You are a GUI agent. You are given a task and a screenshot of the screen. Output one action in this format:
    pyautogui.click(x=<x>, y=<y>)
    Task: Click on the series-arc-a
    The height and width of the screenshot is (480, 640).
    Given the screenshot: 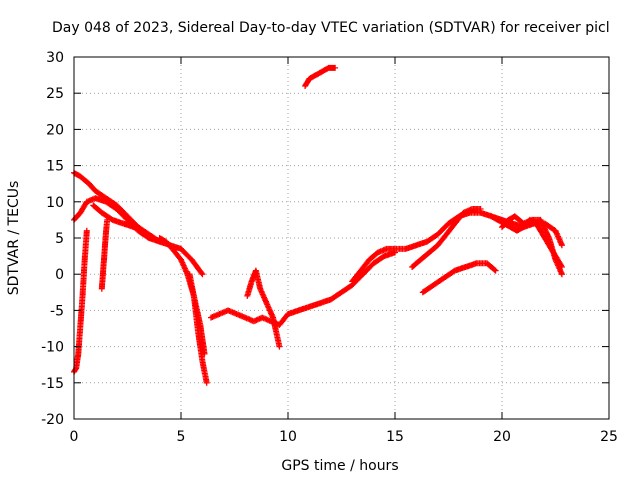 What is the action you would take?
    pyautogui.click(x=138, y=223)
    